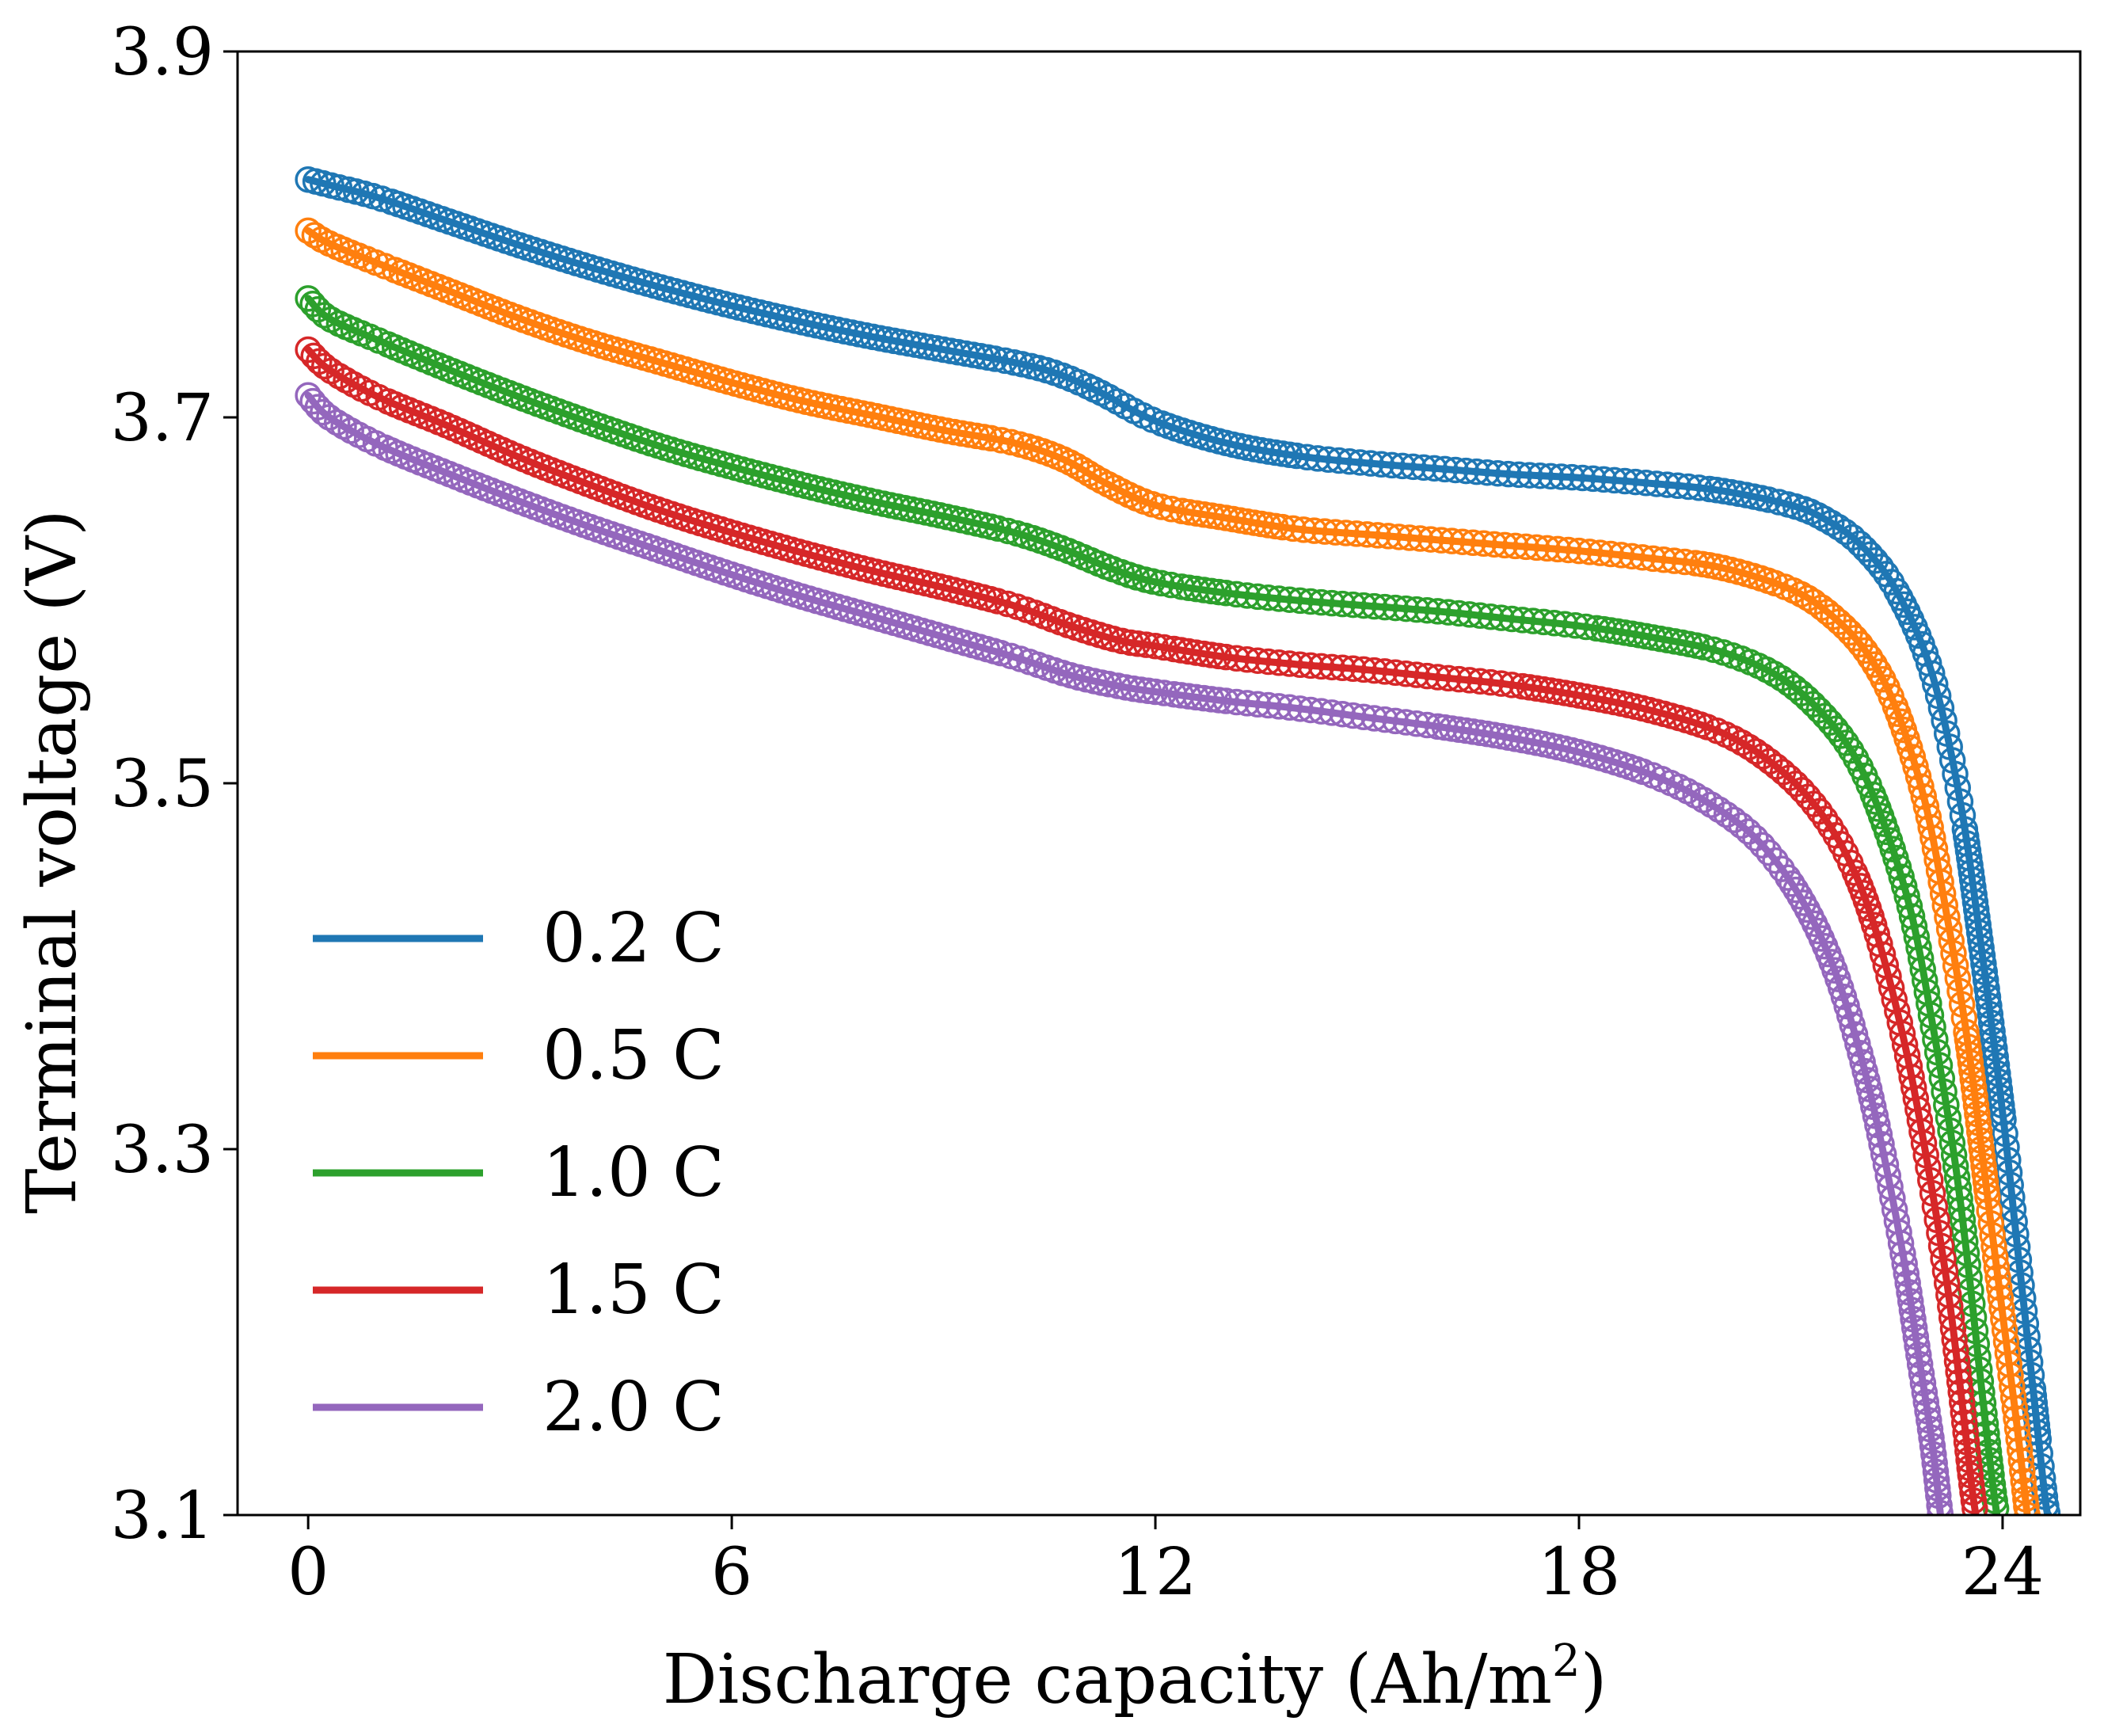  Describe the element at coordinates (519, 1291) in the screenshot. I see `legend-item: 1.5 C` at that location.